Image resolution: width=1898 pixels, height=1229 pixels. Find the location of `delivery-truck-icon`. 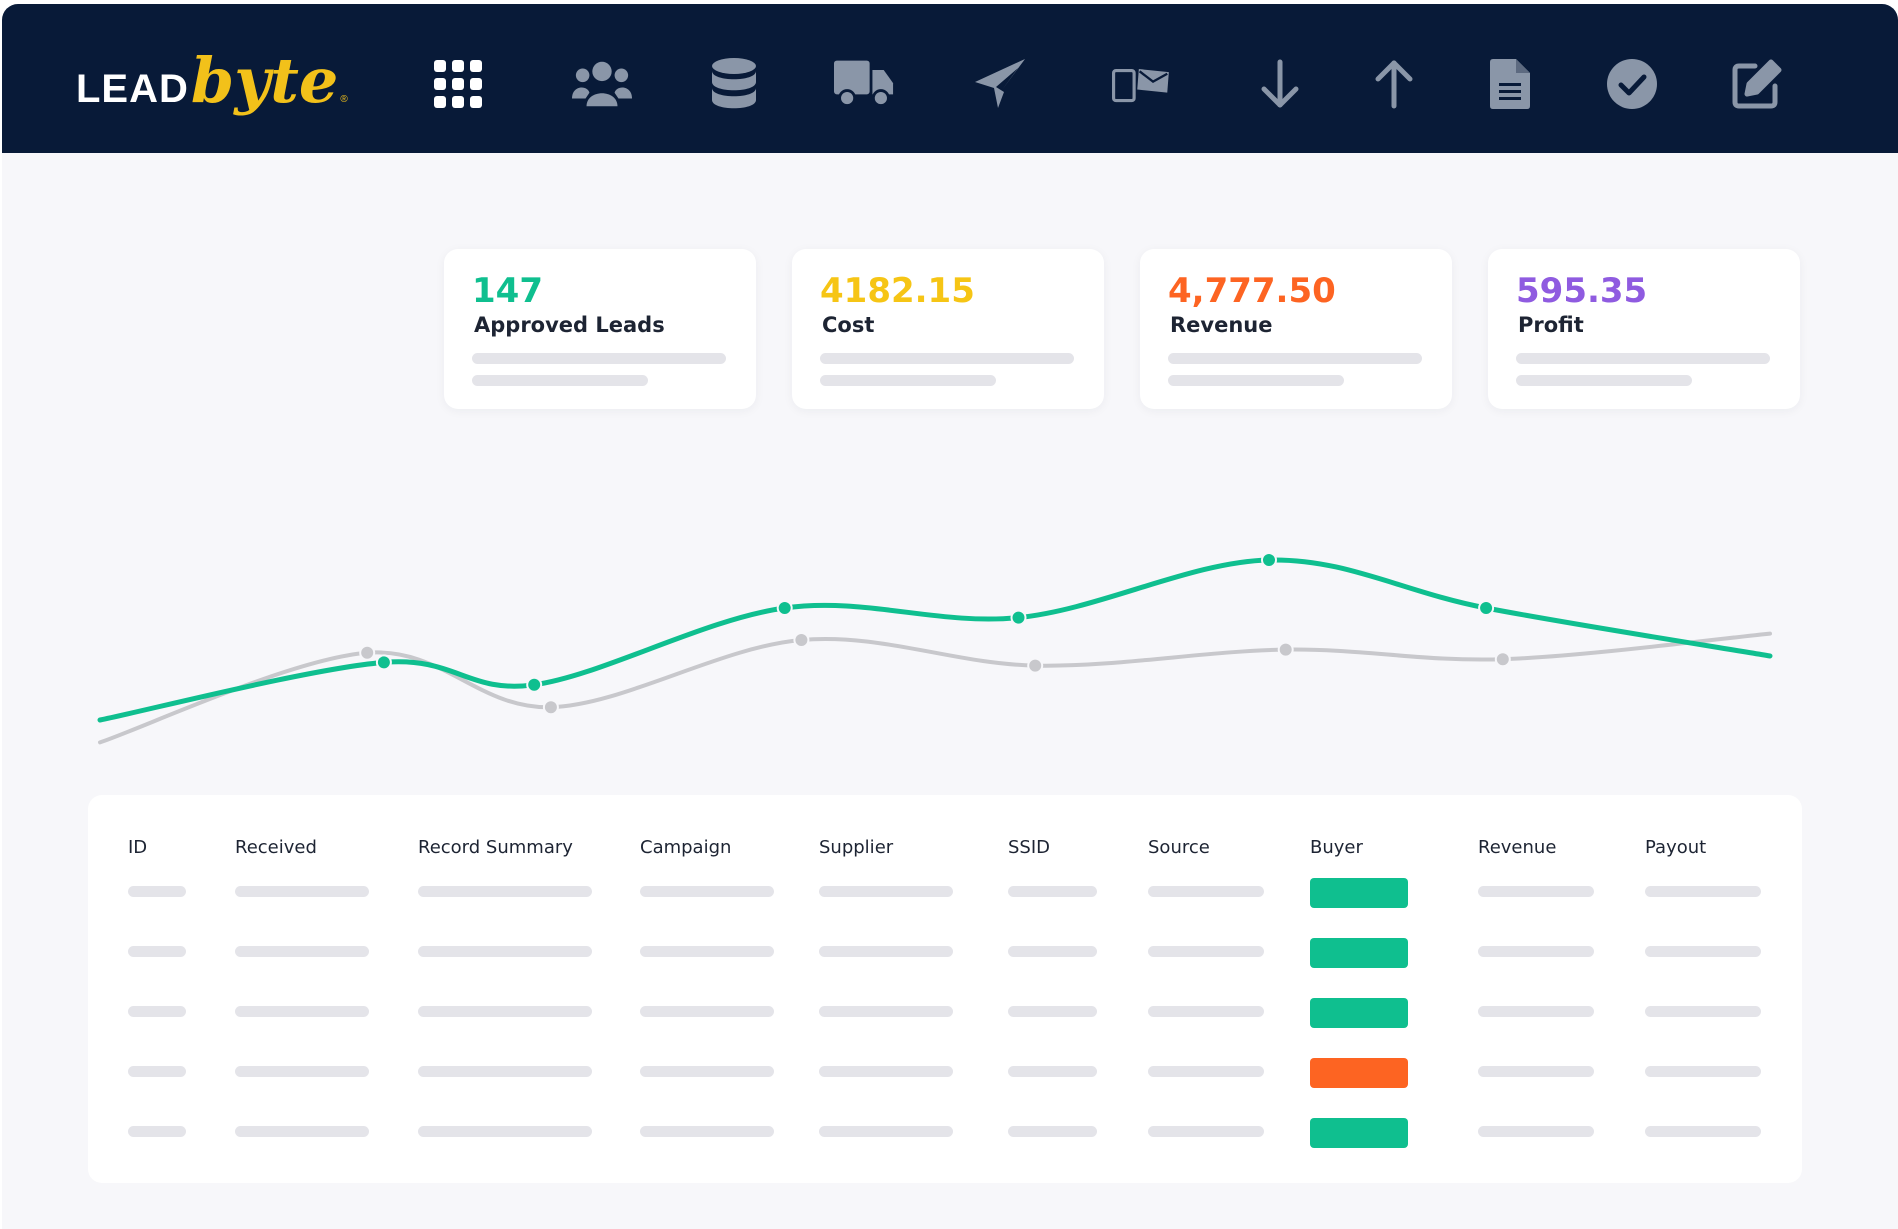

delivery-truck-icon is located at coordinates (864, 84).